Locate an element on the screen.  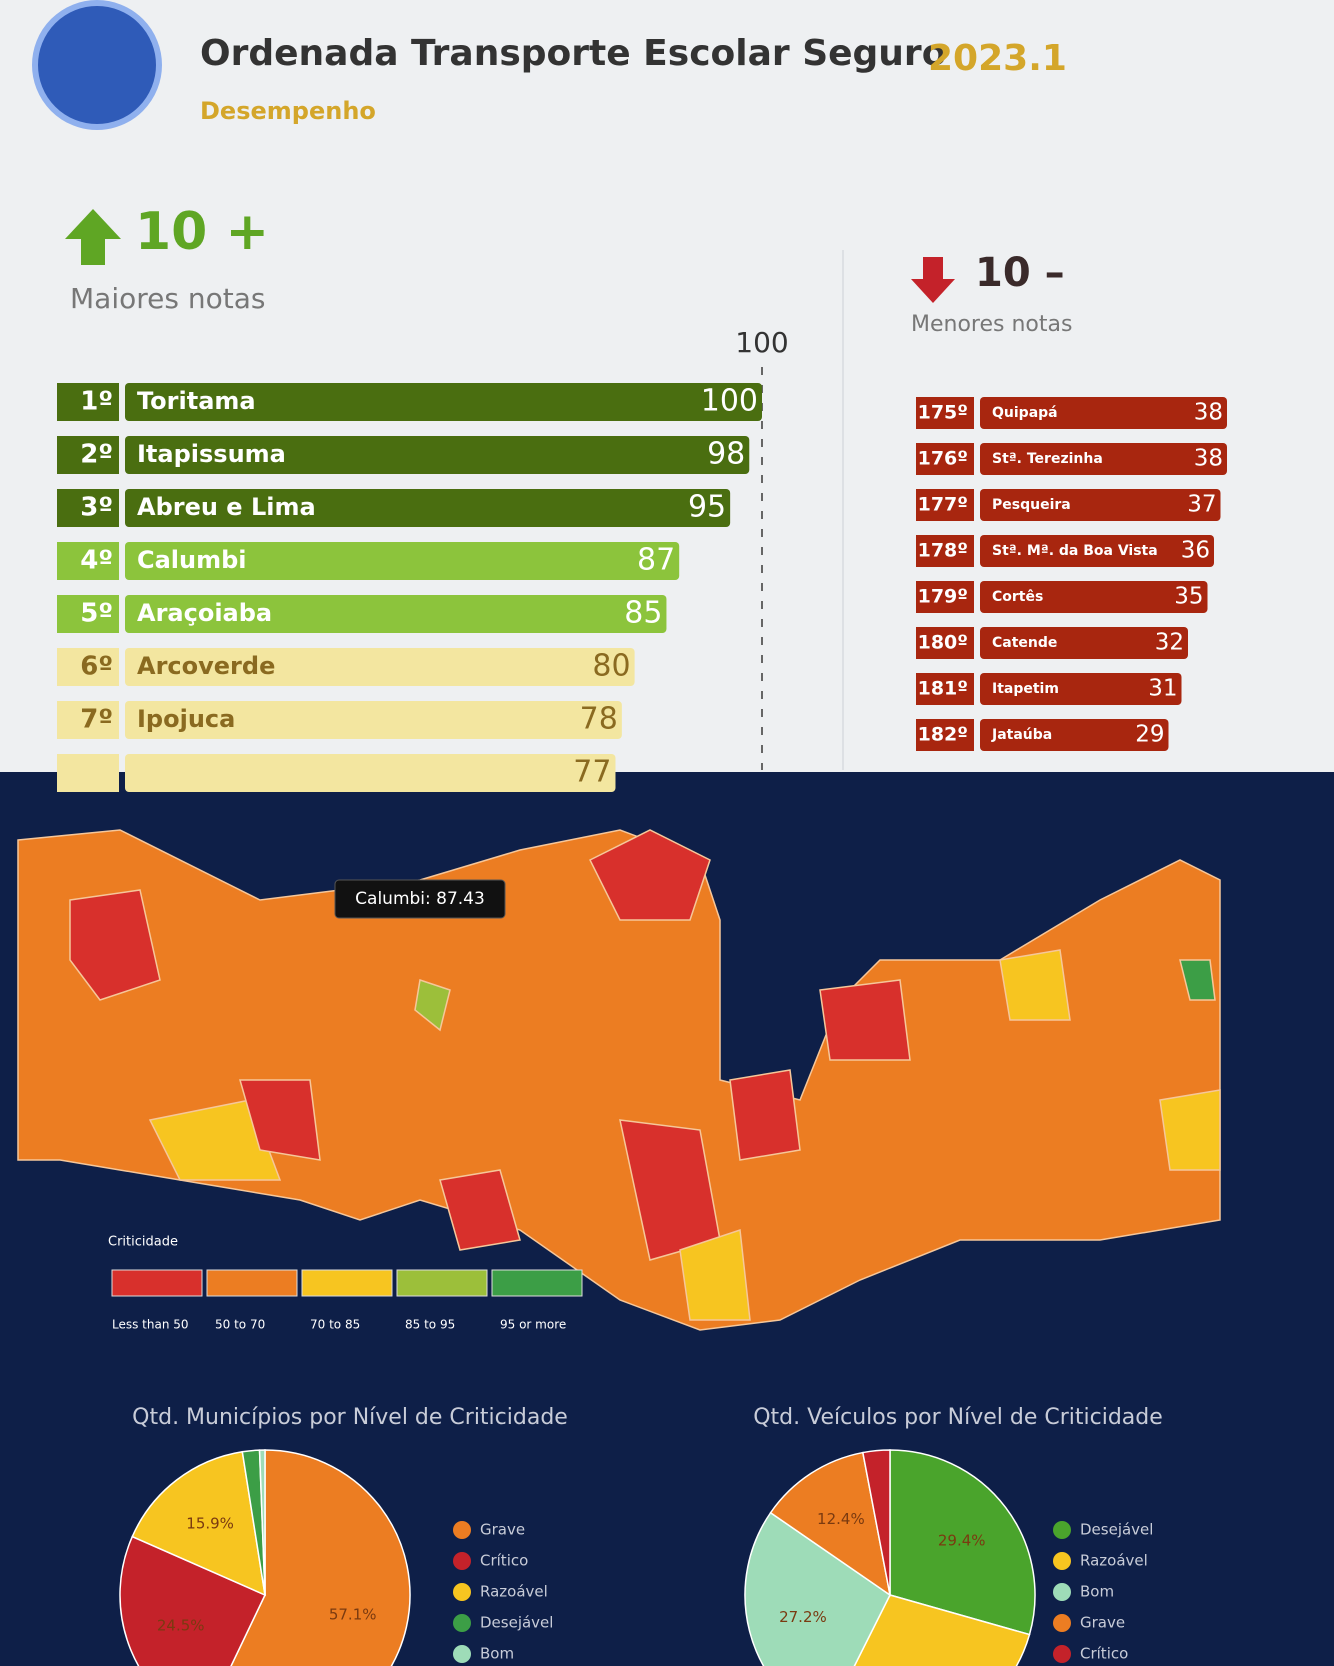
x-tick-label: 100 is located at coordinates (761, 342).